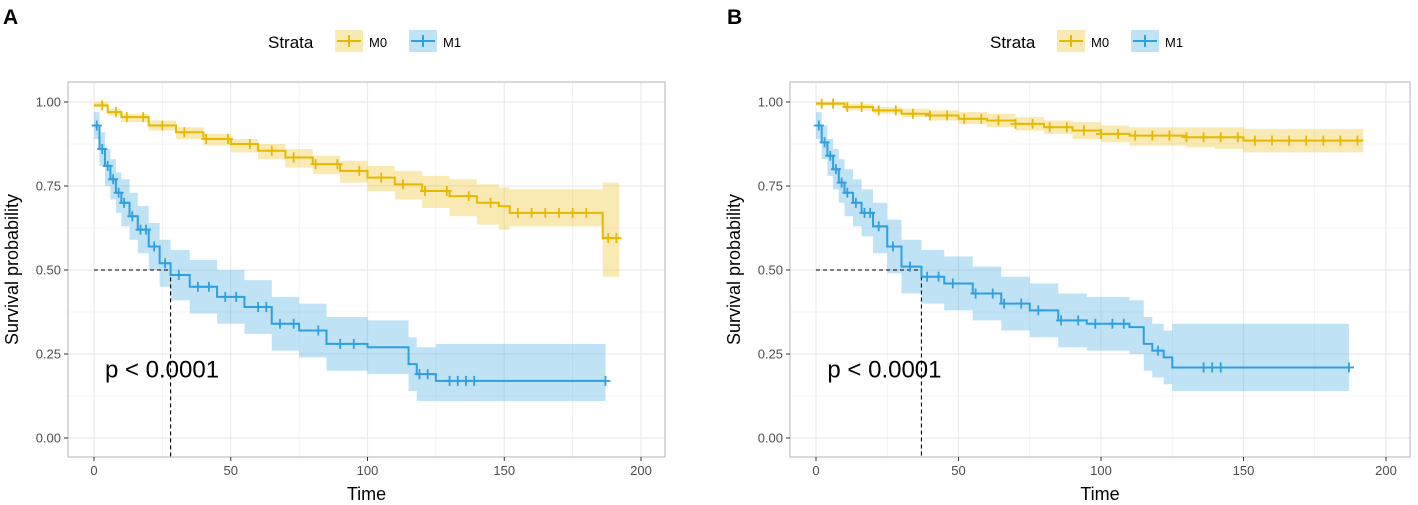 This screenshot has width=1418, height=505. I want to click on ci-band-M0, so click(357, 189).